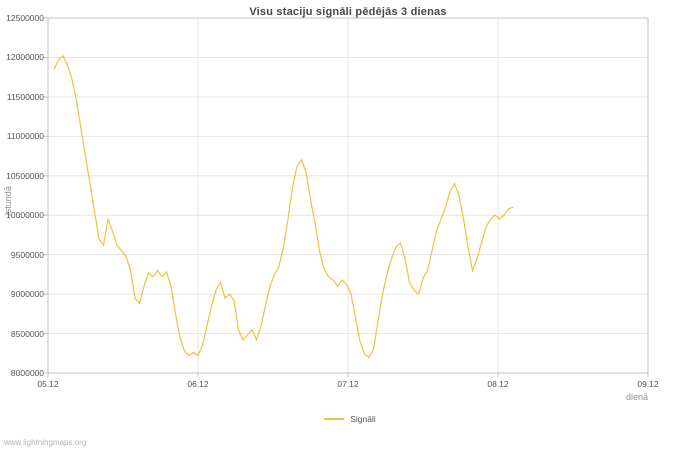 The height and width of the screenshot is (450, 700). Describe the element at coordinates (25, 18) in the screenshot. I see `y-tick-label: 12500000` at that location.